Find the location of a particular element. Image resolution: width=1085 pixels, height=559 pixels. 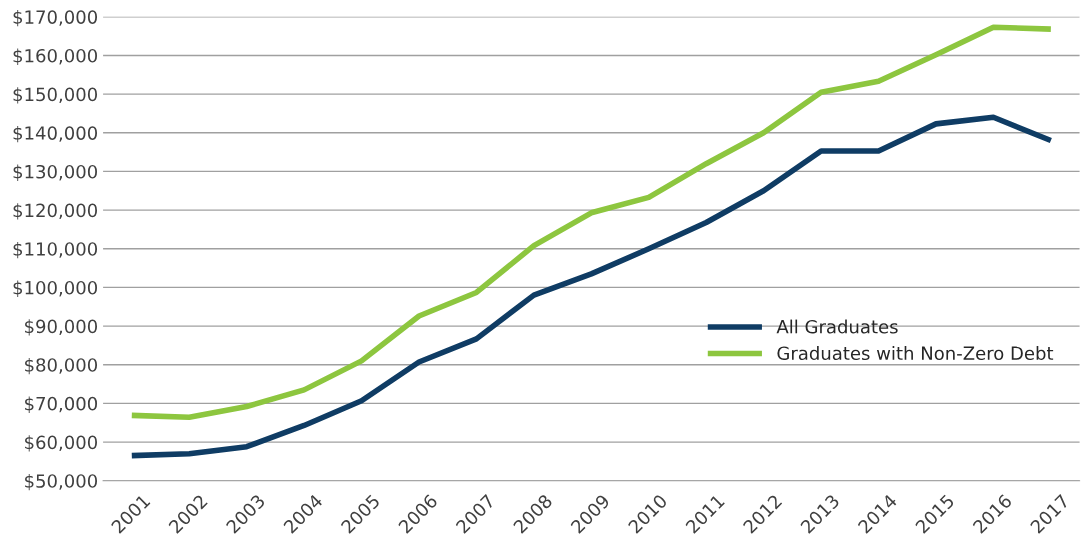

y-tick-label: $100,000 is located at coordinates (55, 288).